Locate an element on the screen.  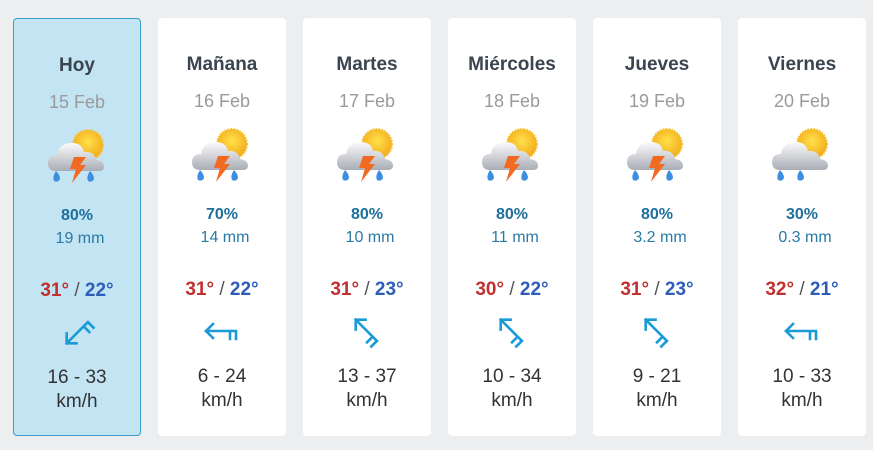
wind-speed: 16 - 33 is located at coordinates (77, 377).